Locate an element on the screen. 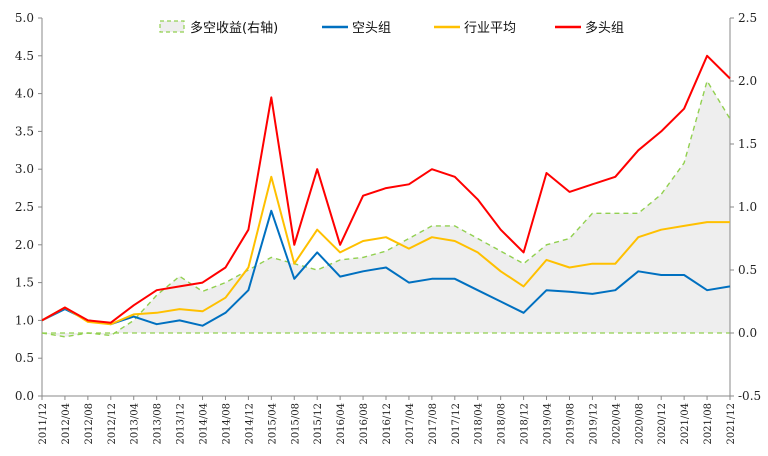  x-tick-label: 2021/08 is located at coordinates (708, 424).